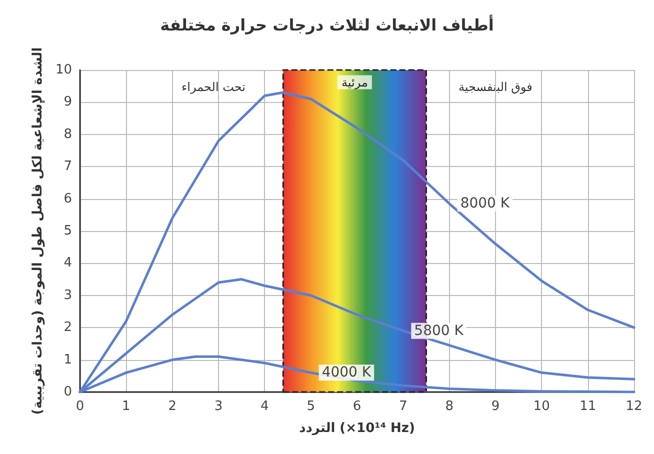 This screenshot has width=654, height=454. Describe the element at coordinates (310, 406) in the screenshot. I see `x-tick-label: 5` at that location.